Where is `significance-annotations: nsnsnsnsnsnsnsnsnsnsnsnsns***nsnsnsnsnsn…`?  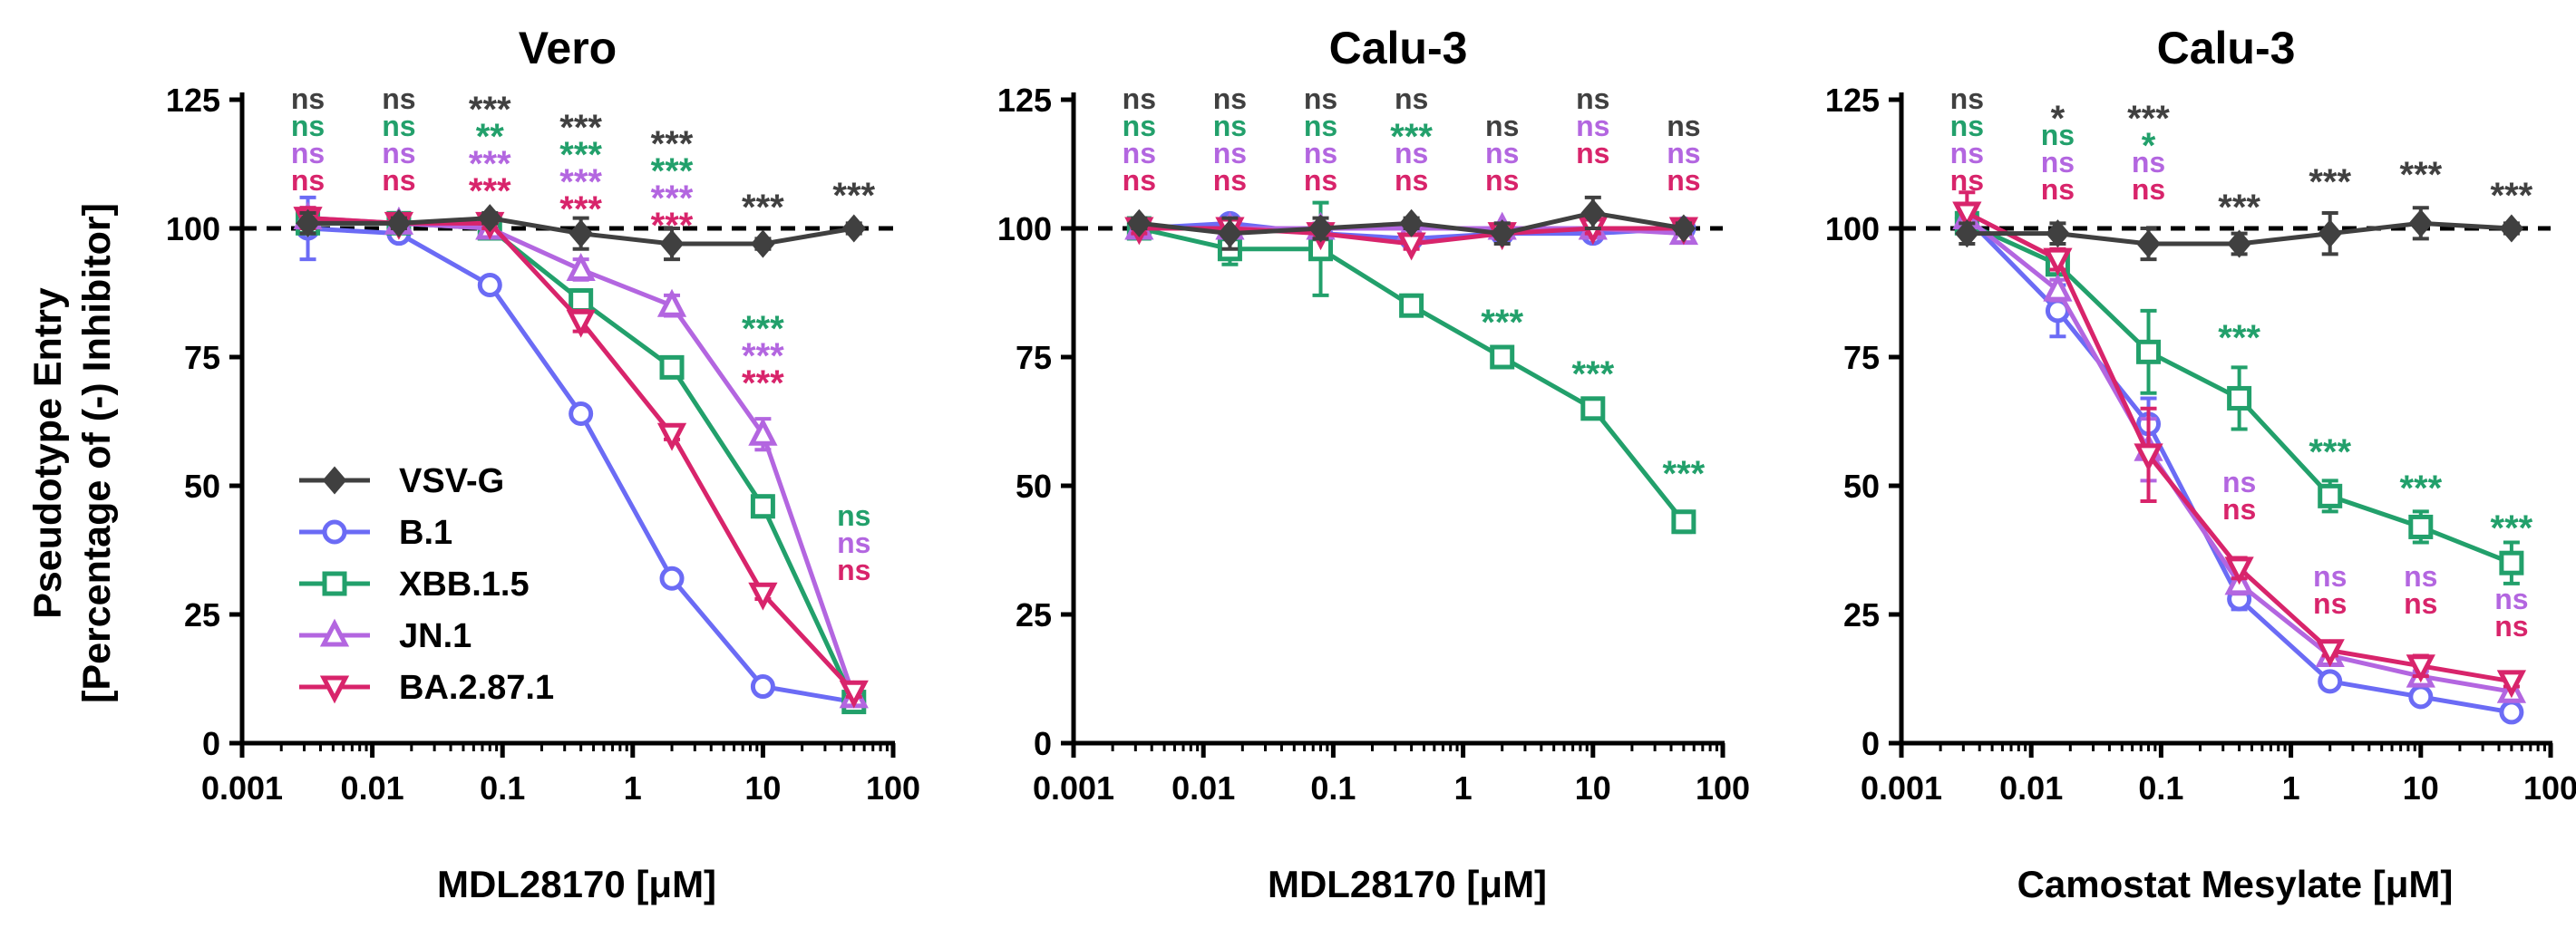
significance-annotations: nsnsnsnsnsnsnsnsnsnsnsnsns***nsnsnsnsnsn… is located at coordinates (1414, 288).